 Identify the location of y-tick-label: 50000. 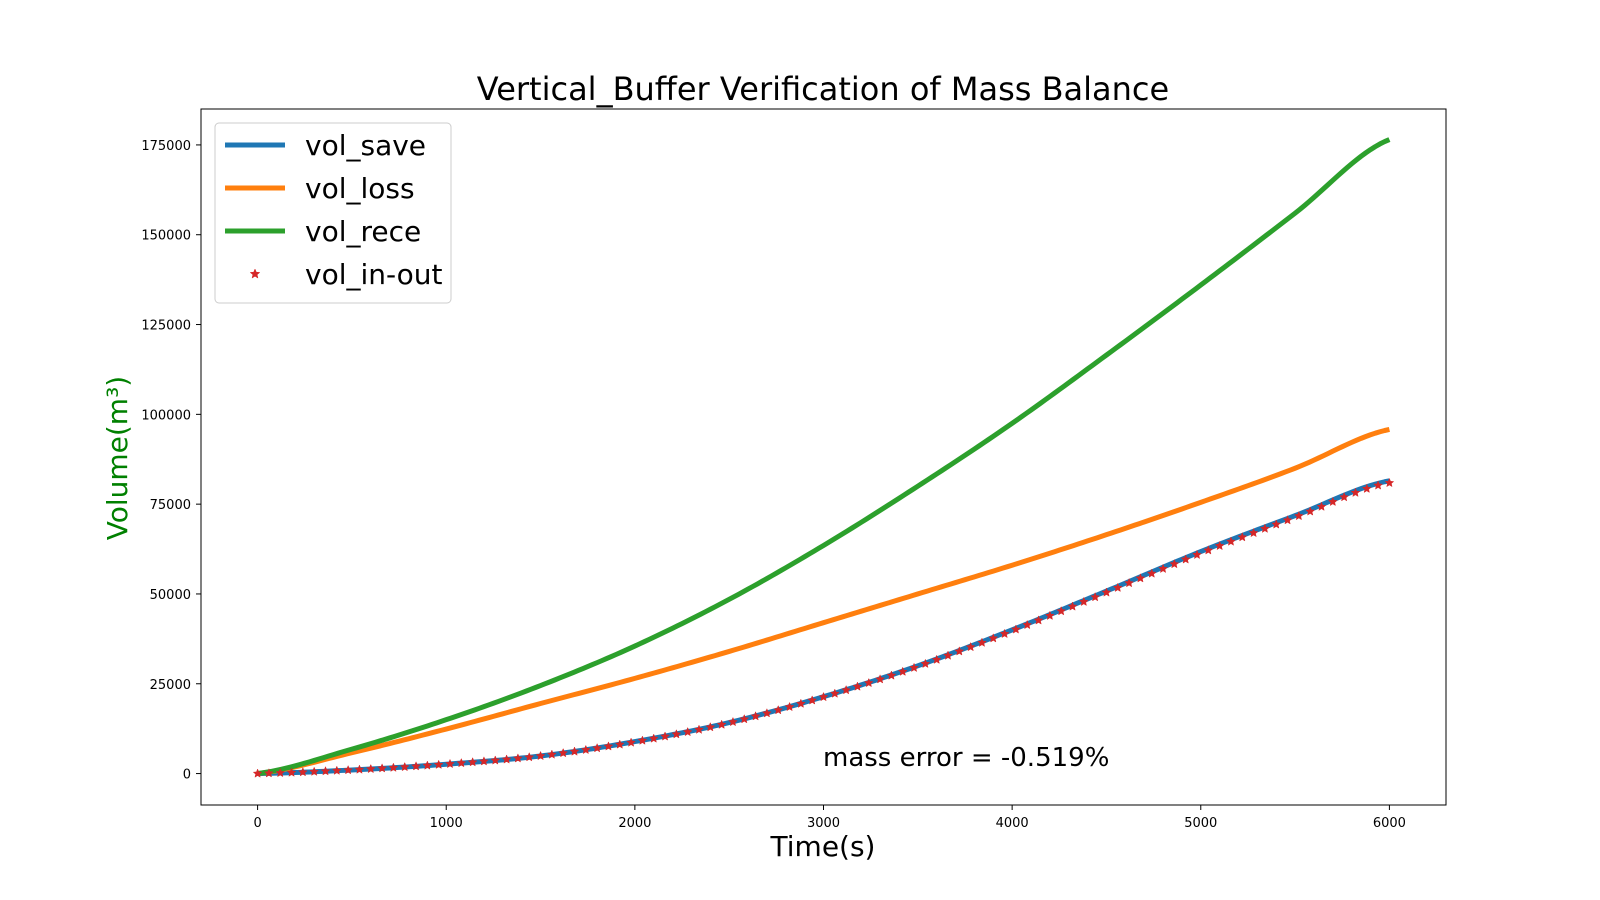
(170, 595).